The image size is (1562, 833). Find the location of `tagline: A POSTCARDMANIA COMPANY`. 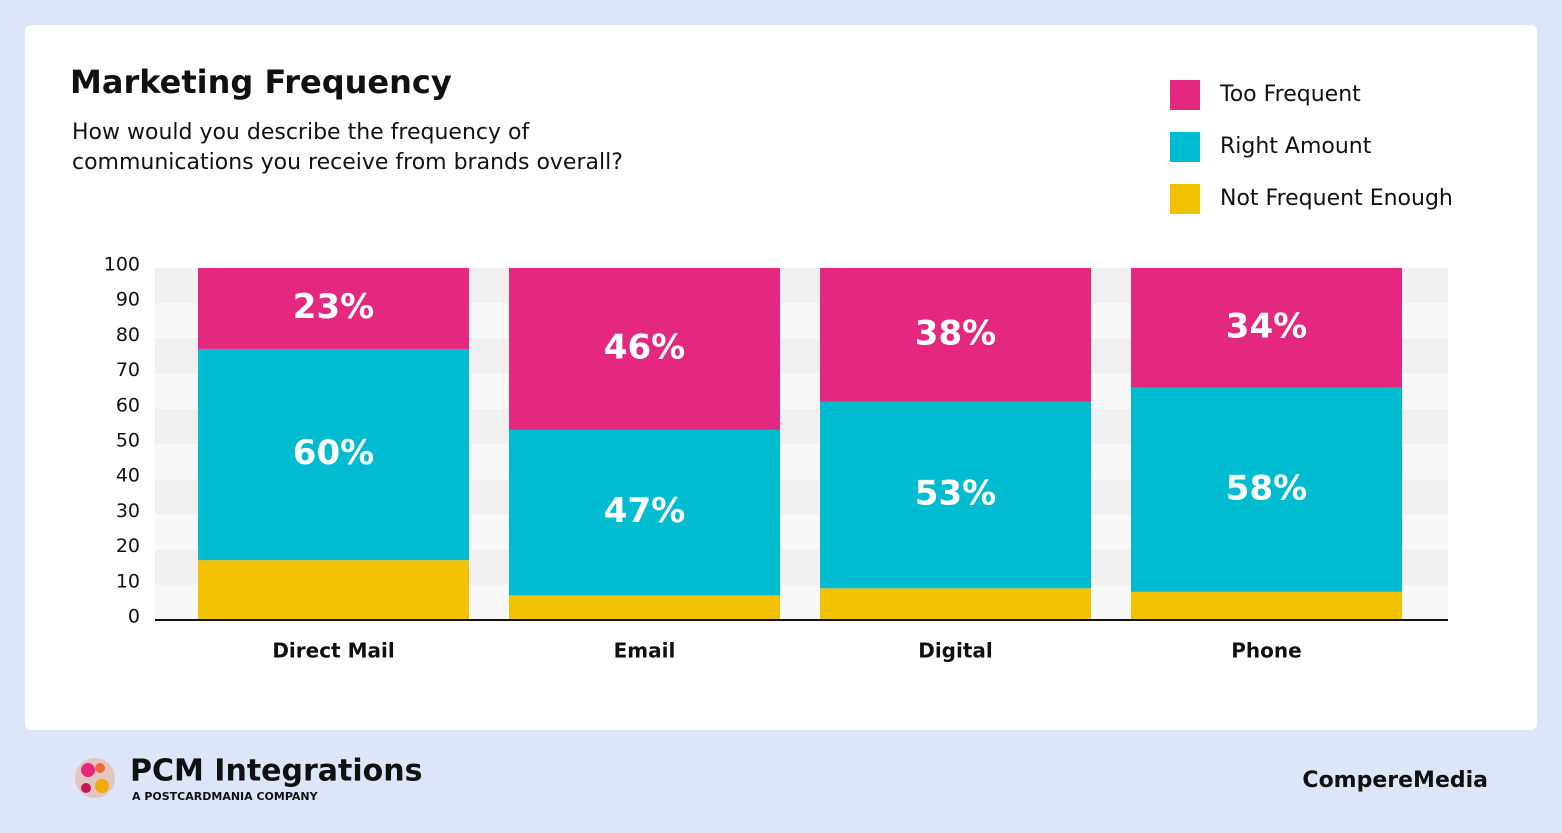

tagline: A POSTCARDMANIA COMPANY is located at coordinates (225, 796).